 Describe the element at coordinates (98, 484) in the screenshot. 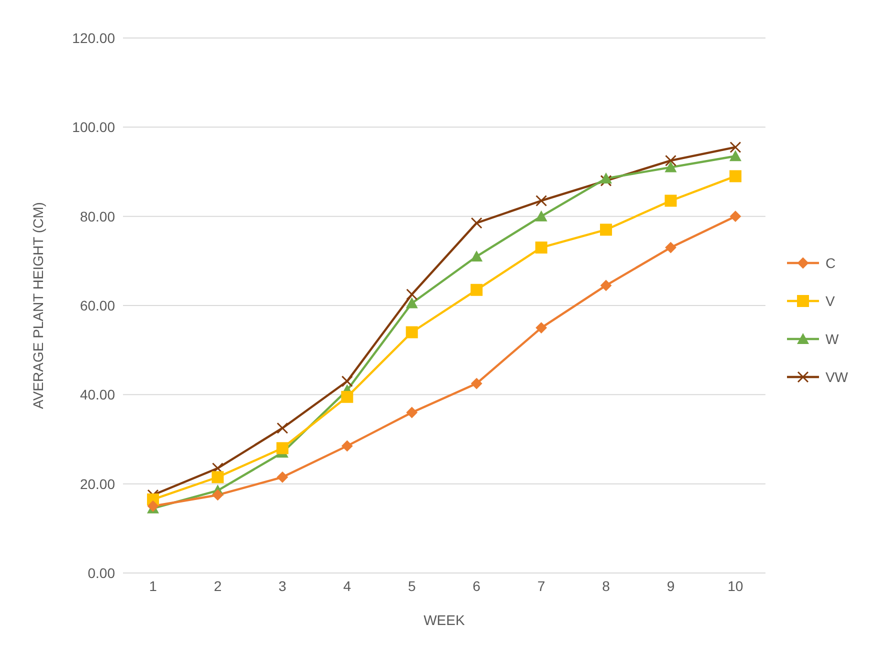

I see `y-tick-label: 20.00` at that location.